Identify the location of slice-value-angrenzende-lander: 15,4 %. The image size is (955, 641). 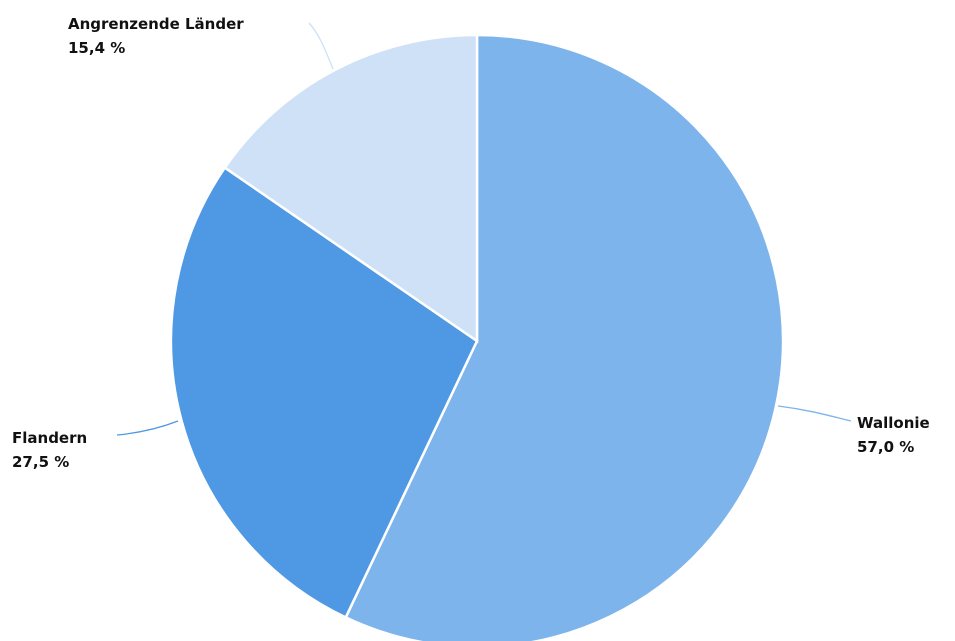
(96, 48).